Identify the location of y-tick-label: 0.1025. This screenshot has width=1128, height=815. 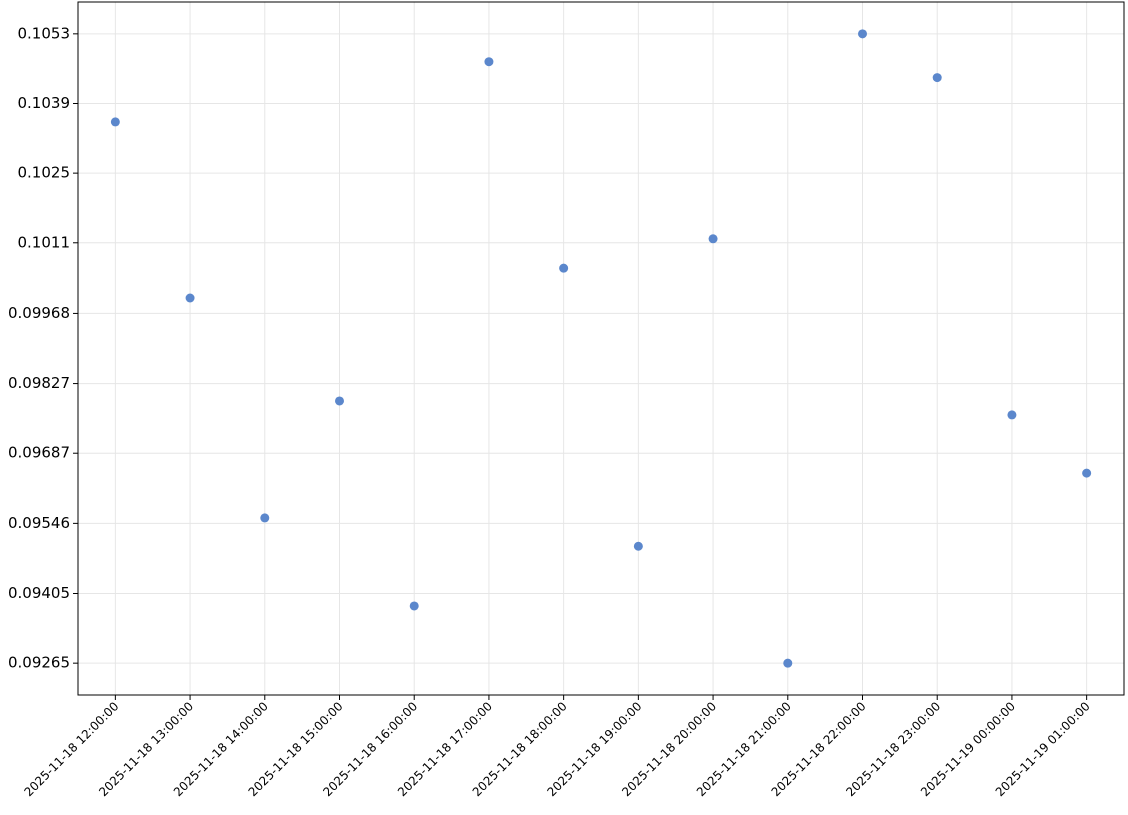
(44, 173).